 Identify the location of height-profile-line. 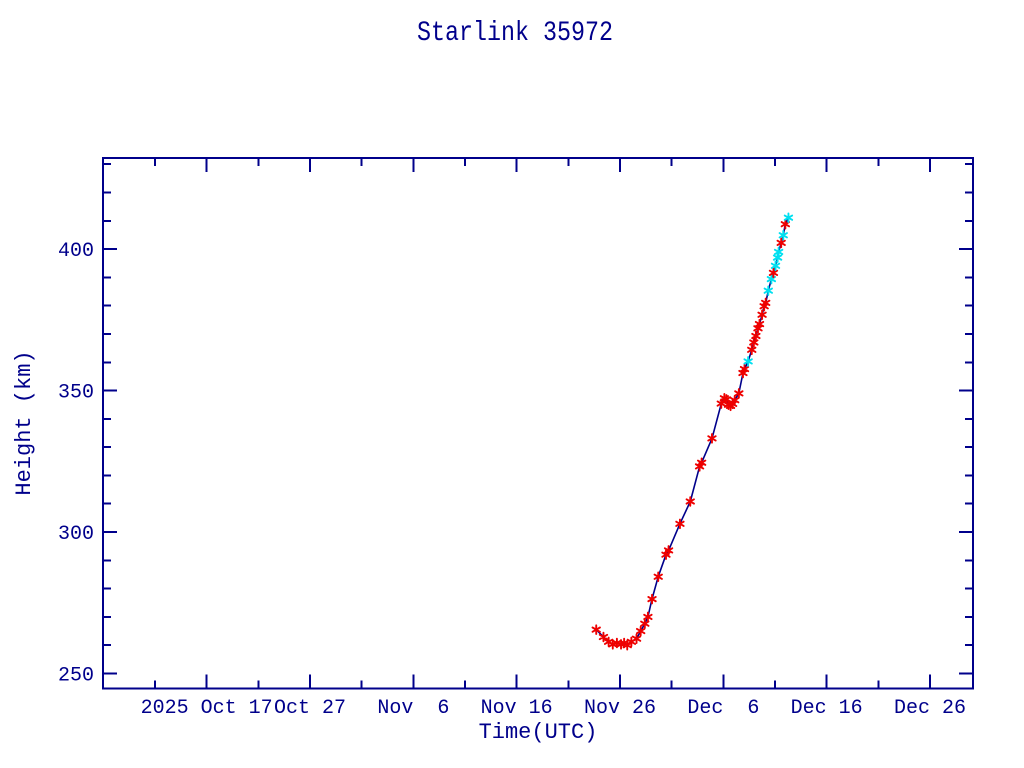
(692, 432).